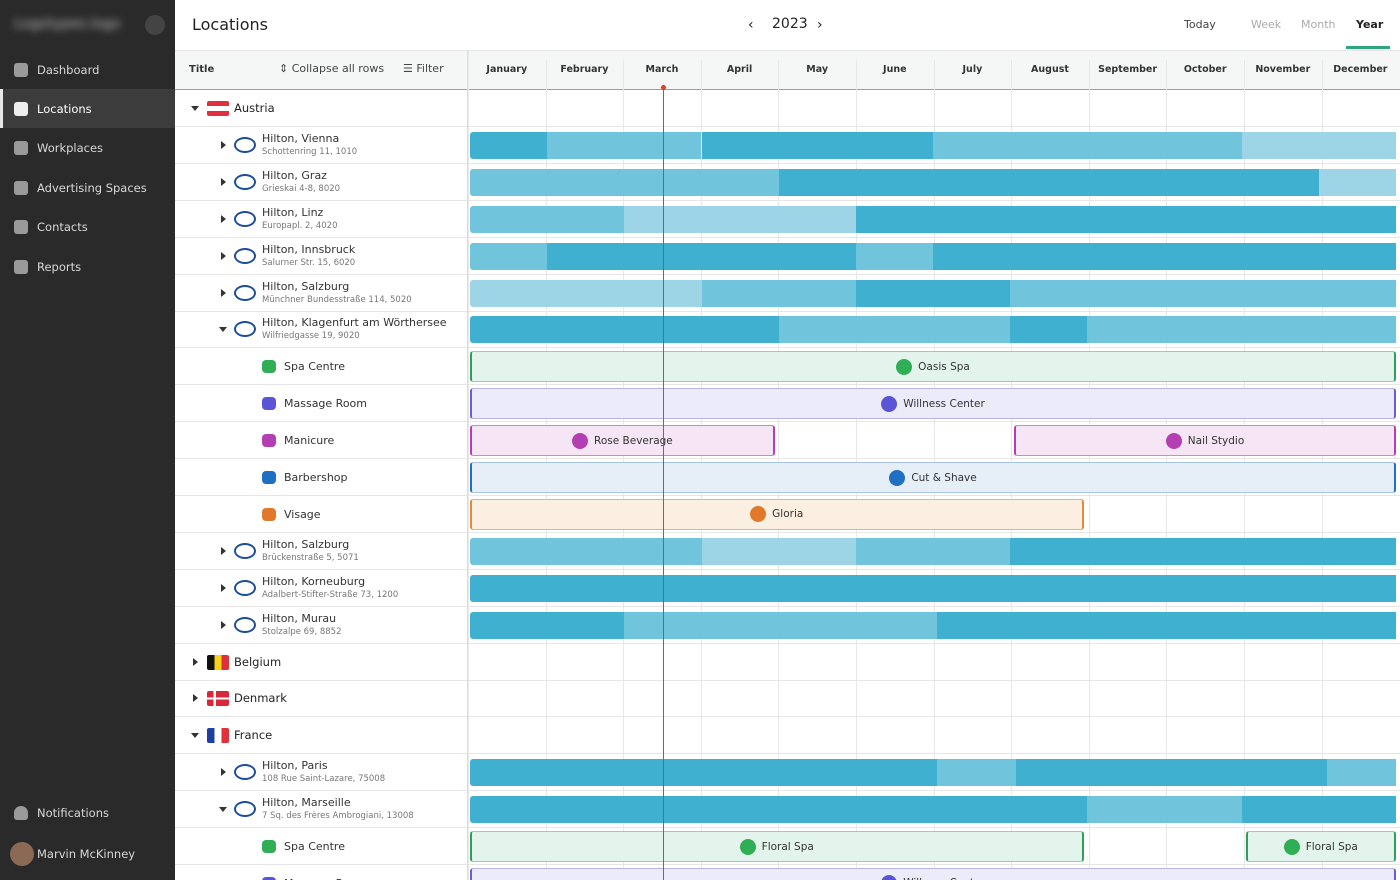 Image resolution: width=1400 pixels, height=880 pixels. What do you see at coordinates (787, 773) in the screenshot?
I see `row: Hilton, Paris 108 Rue Saint-Lazare, 75008` at bounding box center [787, 773].